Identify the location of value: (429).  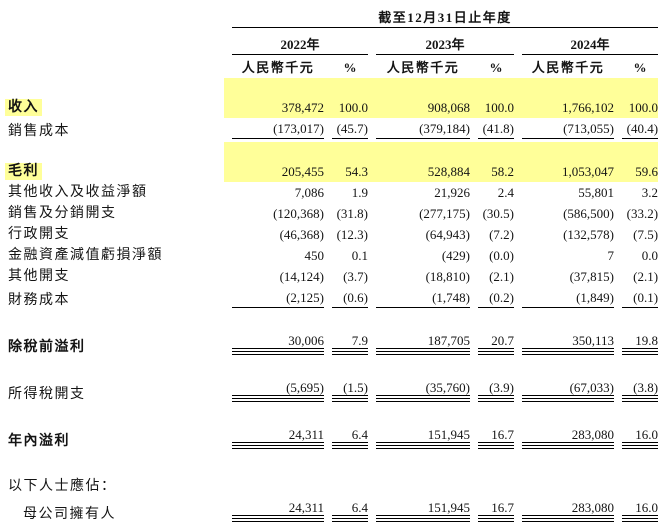
(455, 255).